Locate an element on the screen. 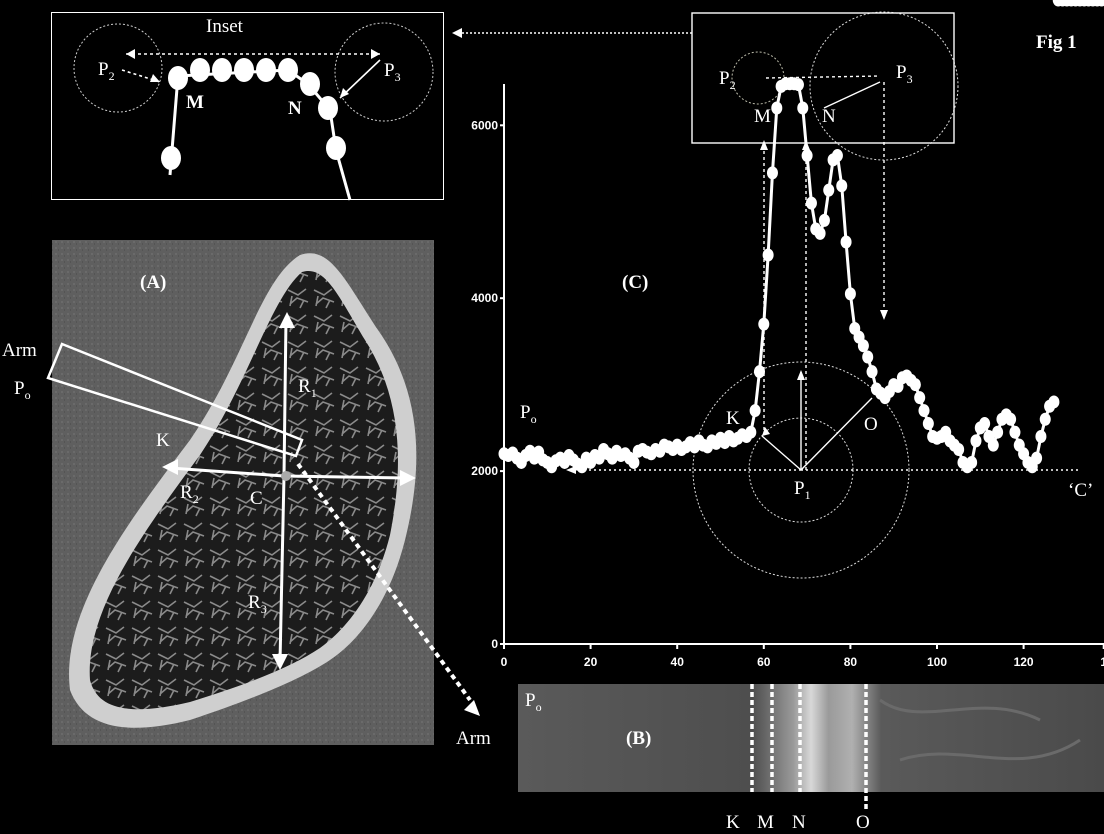  x-tick-label: 60 is located at coordinates (764, 662).